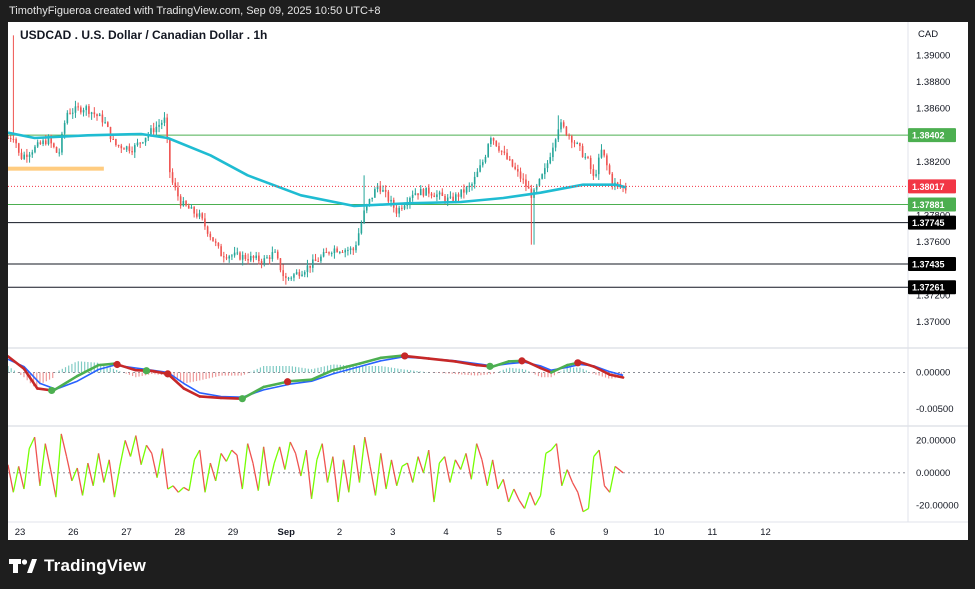 The image size is (975, 589). Describe the element at coordinates (552, 532) in the screenshot. I see `time-tick-label: 6` at that location.